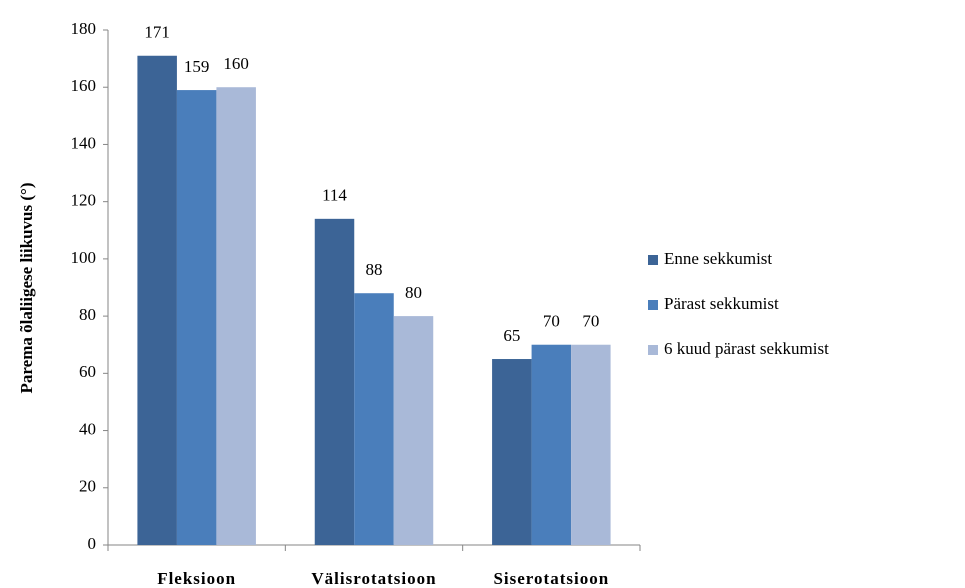 The height and width of the screenshot is (588, 965). I want to click on y-tick-label: 20, so click(87, 486).